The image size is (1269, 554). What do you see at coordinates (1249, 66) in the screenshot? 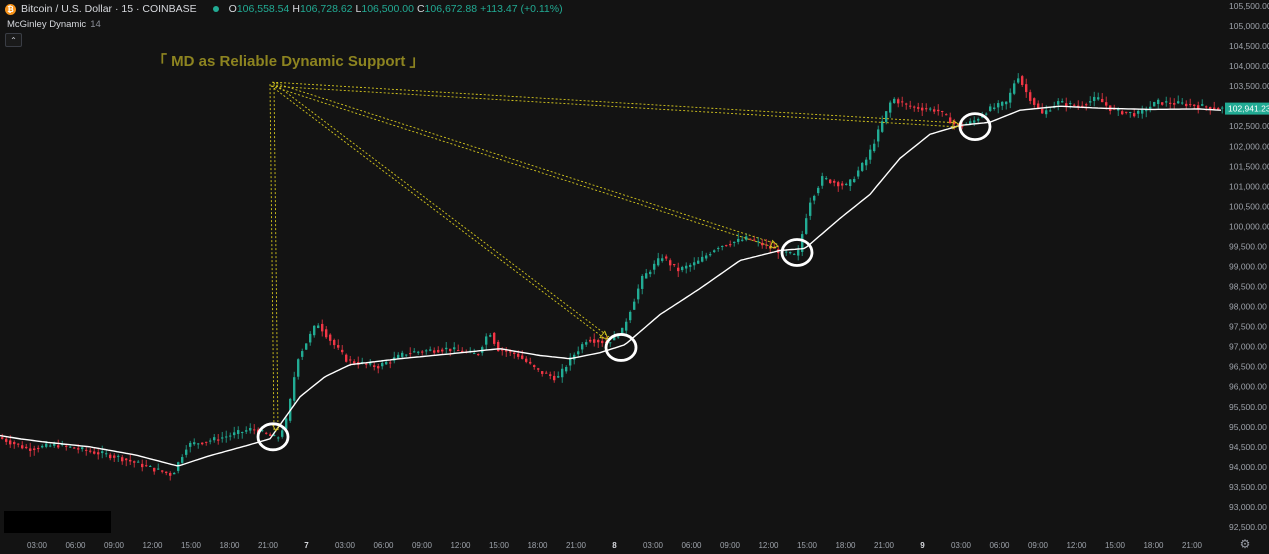
I see `y-tick-label: 104,000.00` at bounding box center [1249, 66].